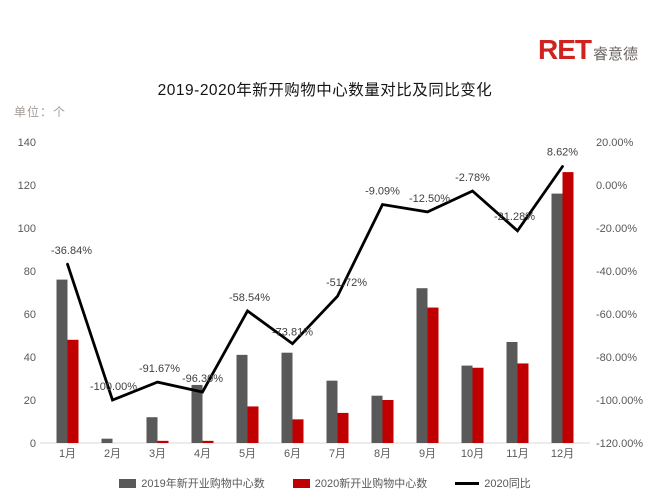 The height and width of the screenshot is (501, 650). Describe the element at coordinates (325, 90) in the screenshot. I see `chart-title: 2019-2020年新开购物中心数量对比及同比变化` at that location.